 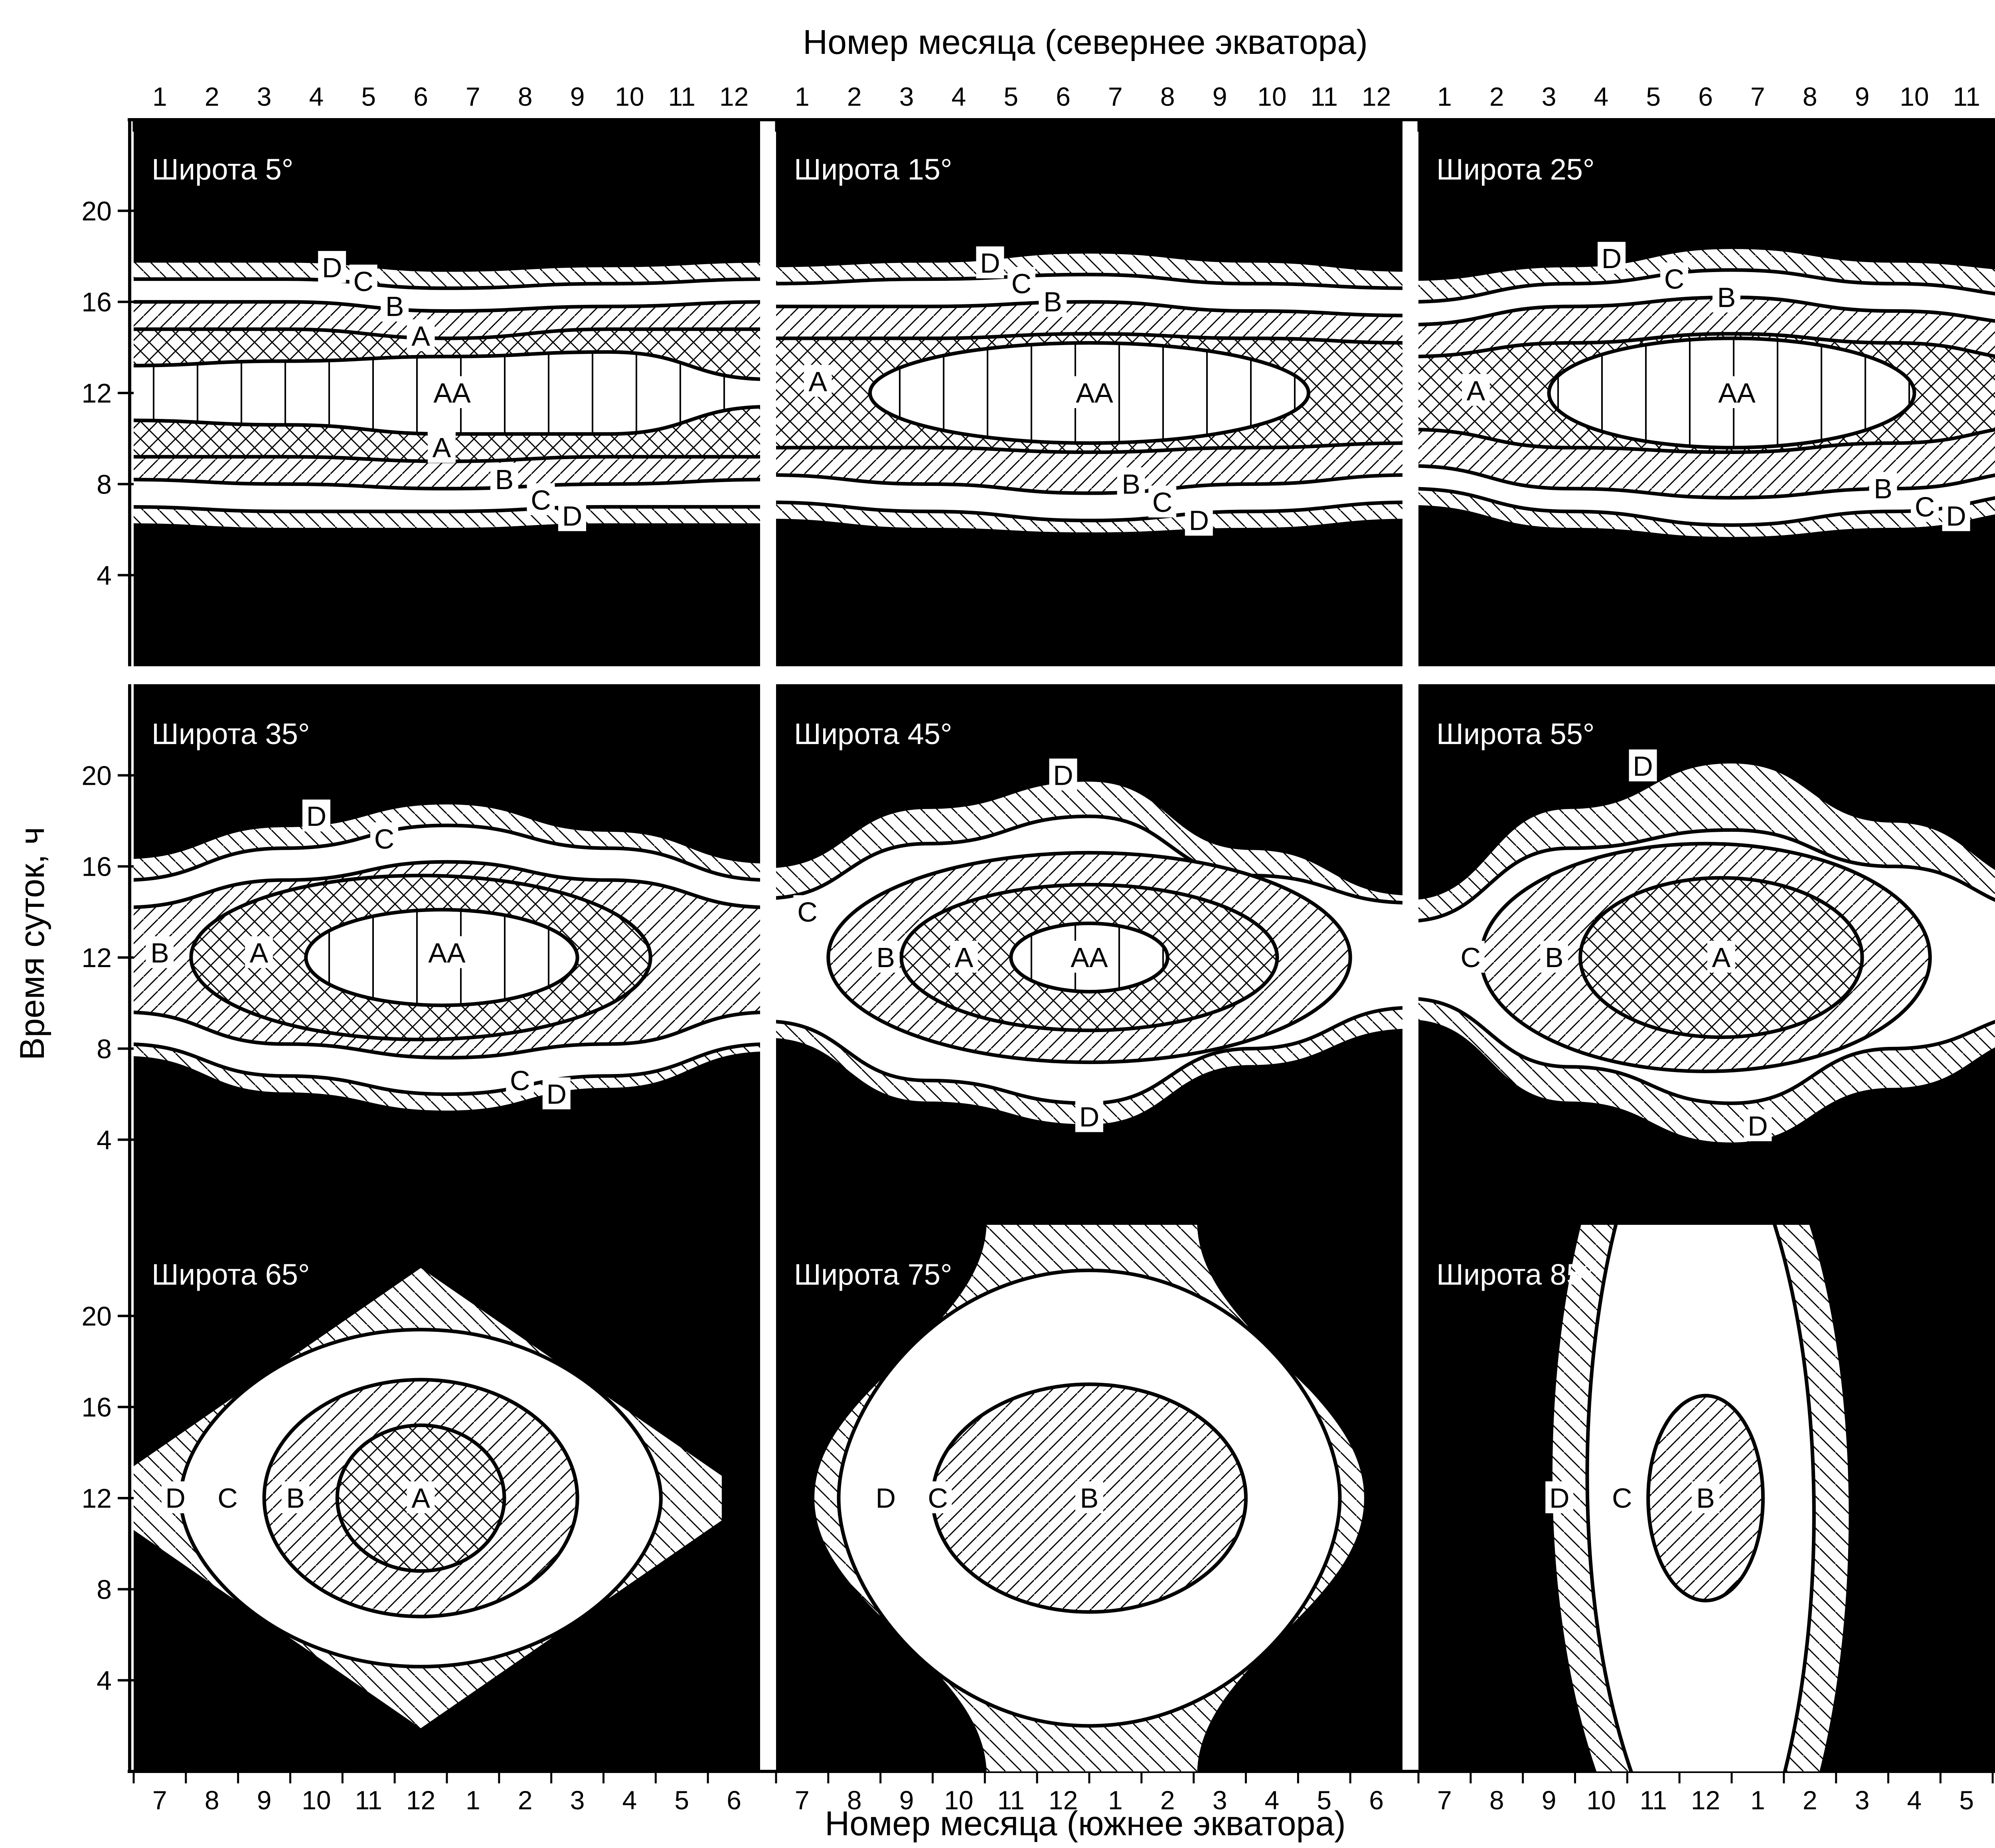 What do you see at coordinates (32, 943) in the screenshot?
I see `y-axis-title: Время суток, ч` at bounding box center [32, 943].